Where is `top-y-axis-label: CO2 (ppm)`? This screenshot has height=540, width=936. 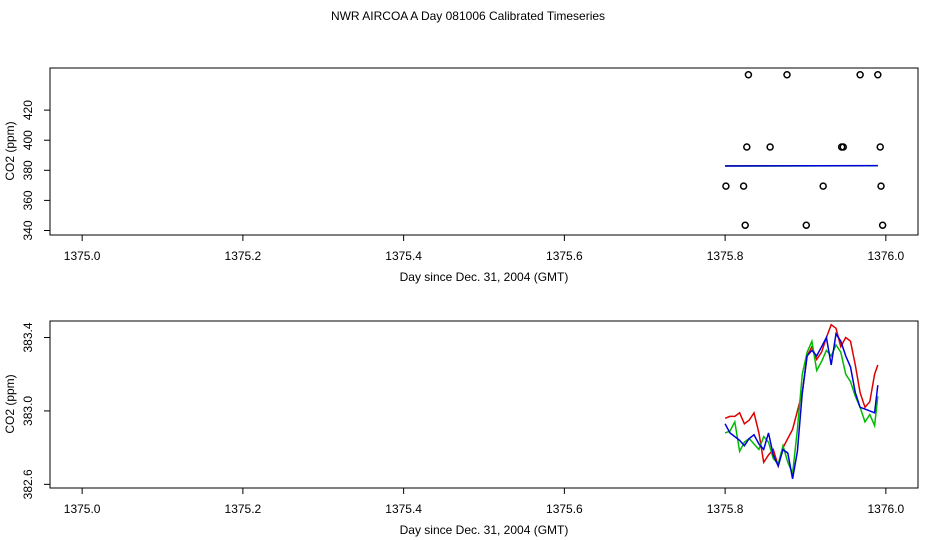
top-y-axis-label: CO2 (ppm) is located at coordinates (10, 150).